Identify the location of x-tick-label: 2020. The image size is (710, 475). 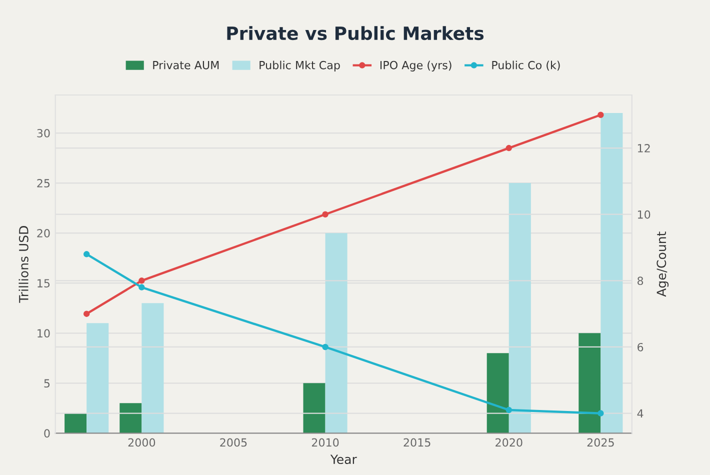
(509, 442).